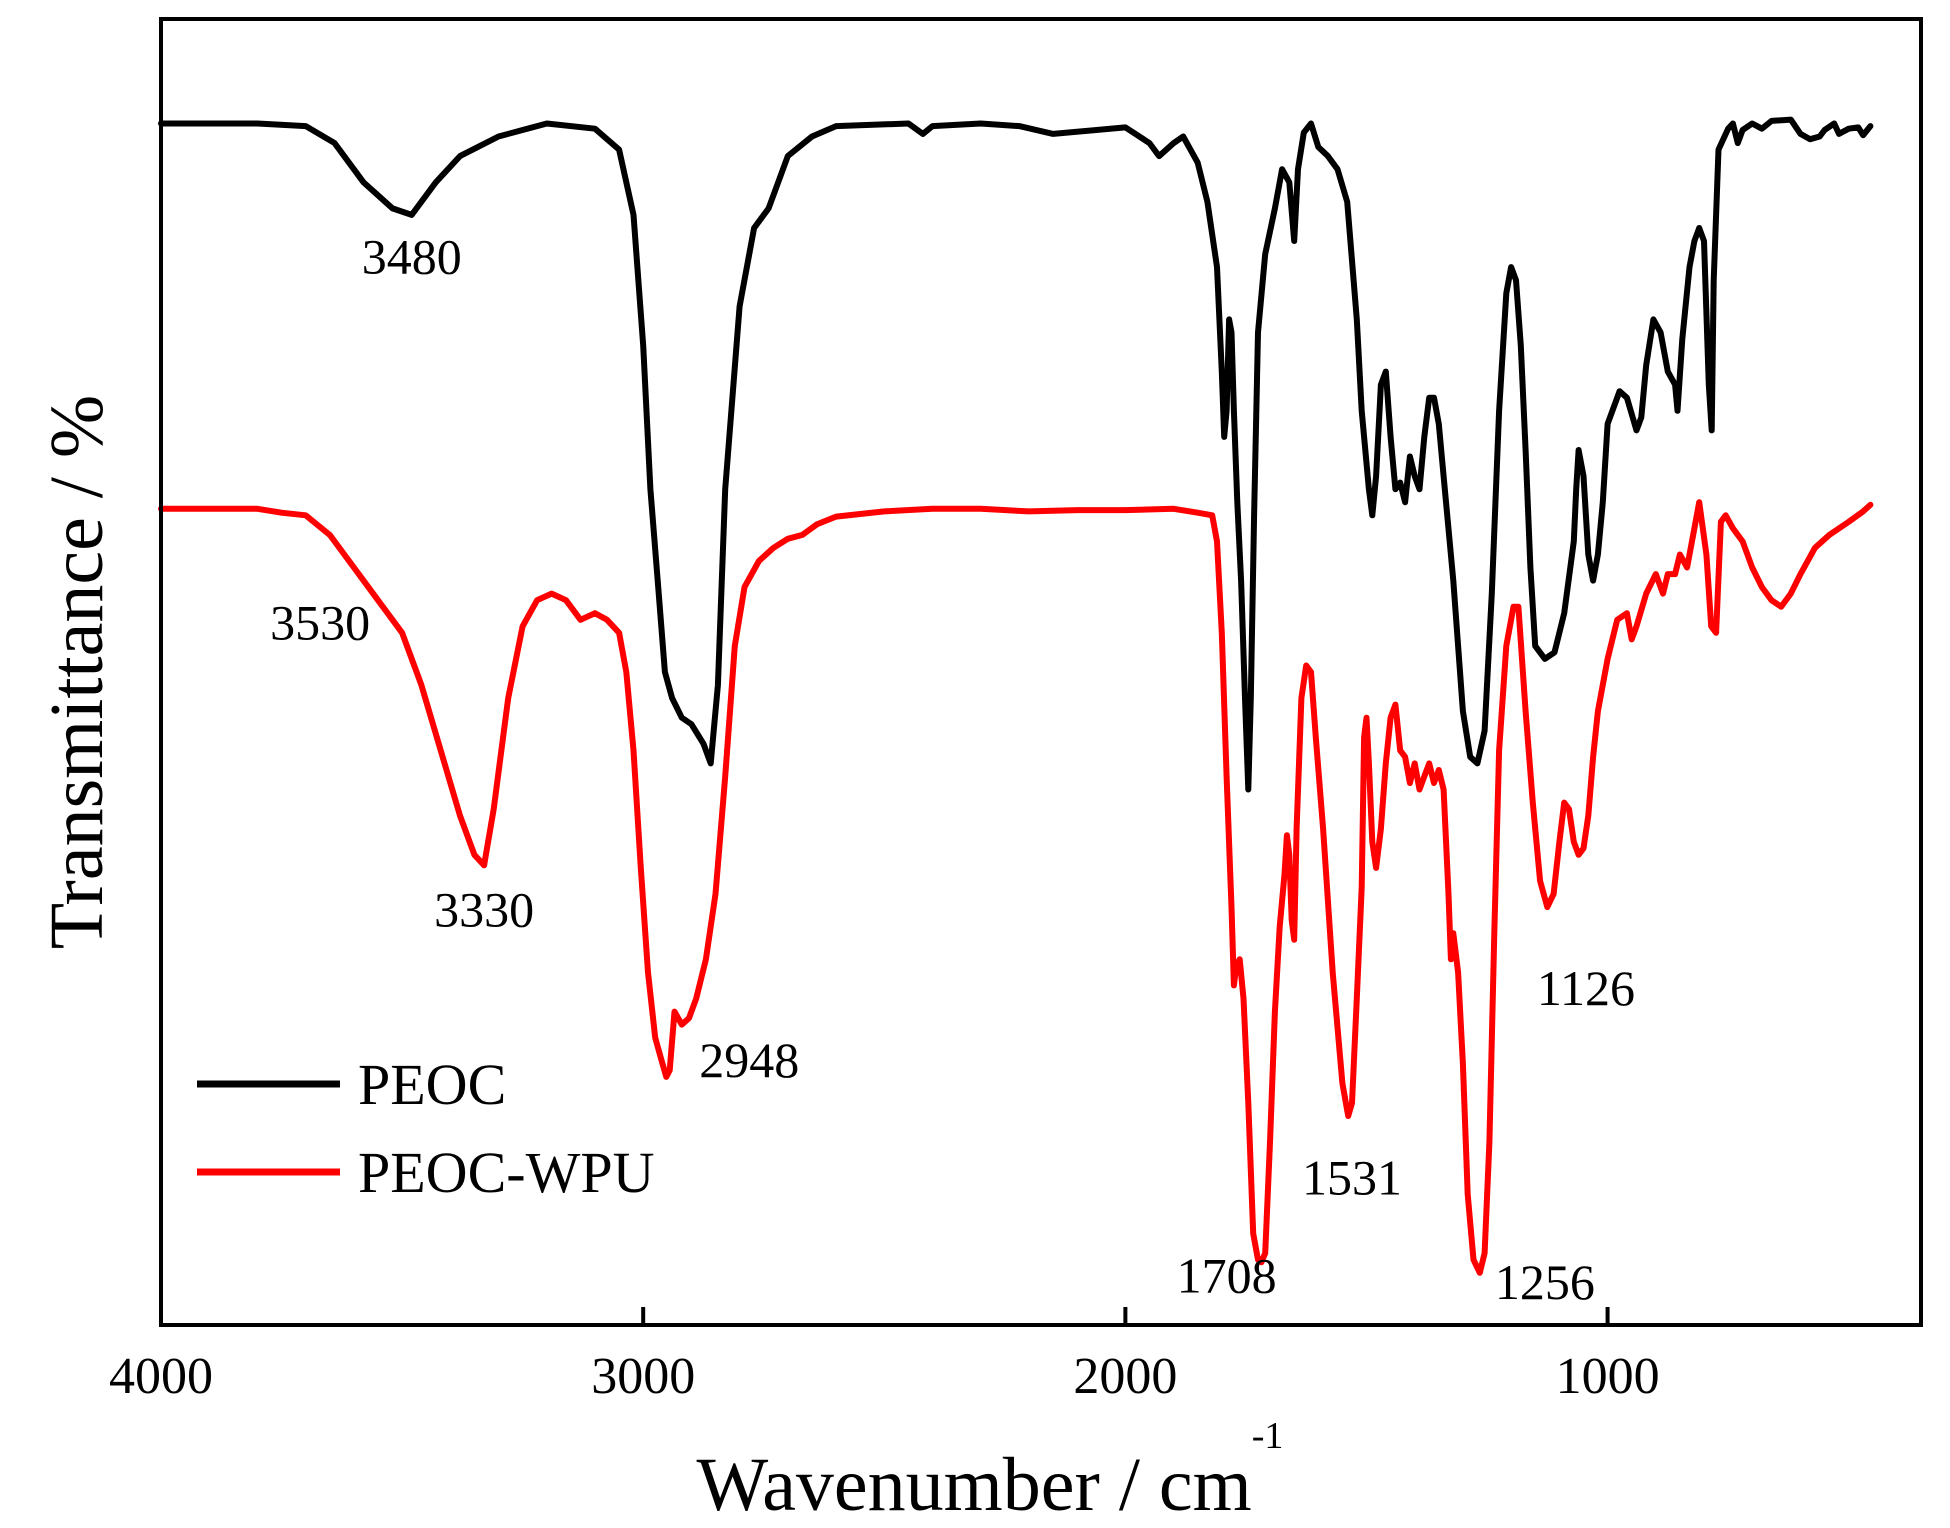 The height and width of the screenshot is (1528, 1950). What do you see at coordinates (432, 1084) in the screenshot?
I see `legend-label-peoc: PEOC` at bounding box center [432, 1084].